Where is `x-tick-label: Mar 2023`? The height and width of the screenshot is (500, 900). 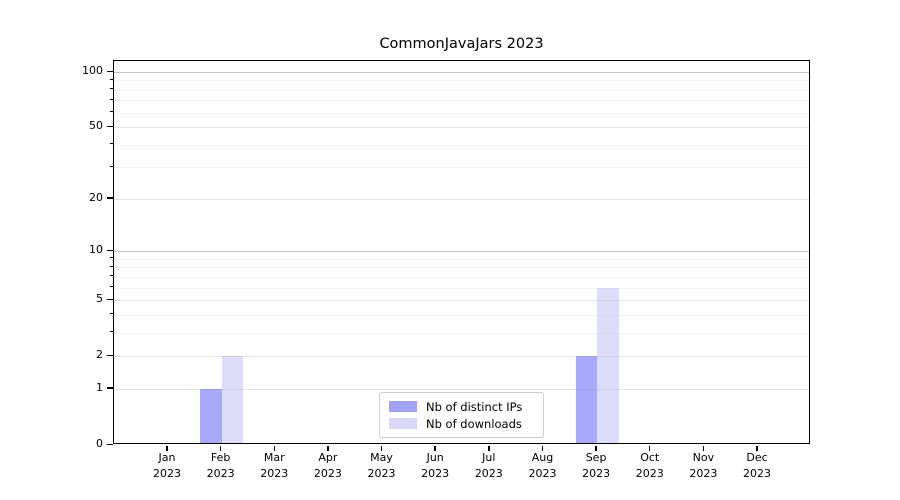
x-tick-label: Mar 2023 is located at coordinates (274, 465).